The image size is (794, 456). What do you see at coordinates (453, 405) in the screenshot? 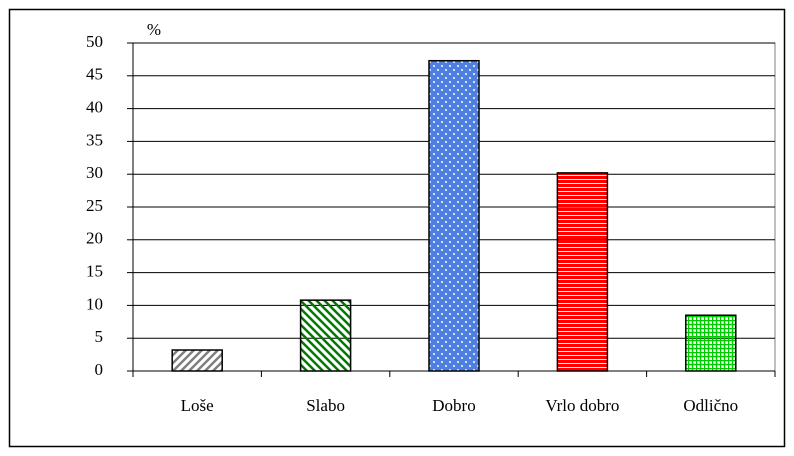
I see `x-tick-label: Dobro` at bounding box center [453, 405].